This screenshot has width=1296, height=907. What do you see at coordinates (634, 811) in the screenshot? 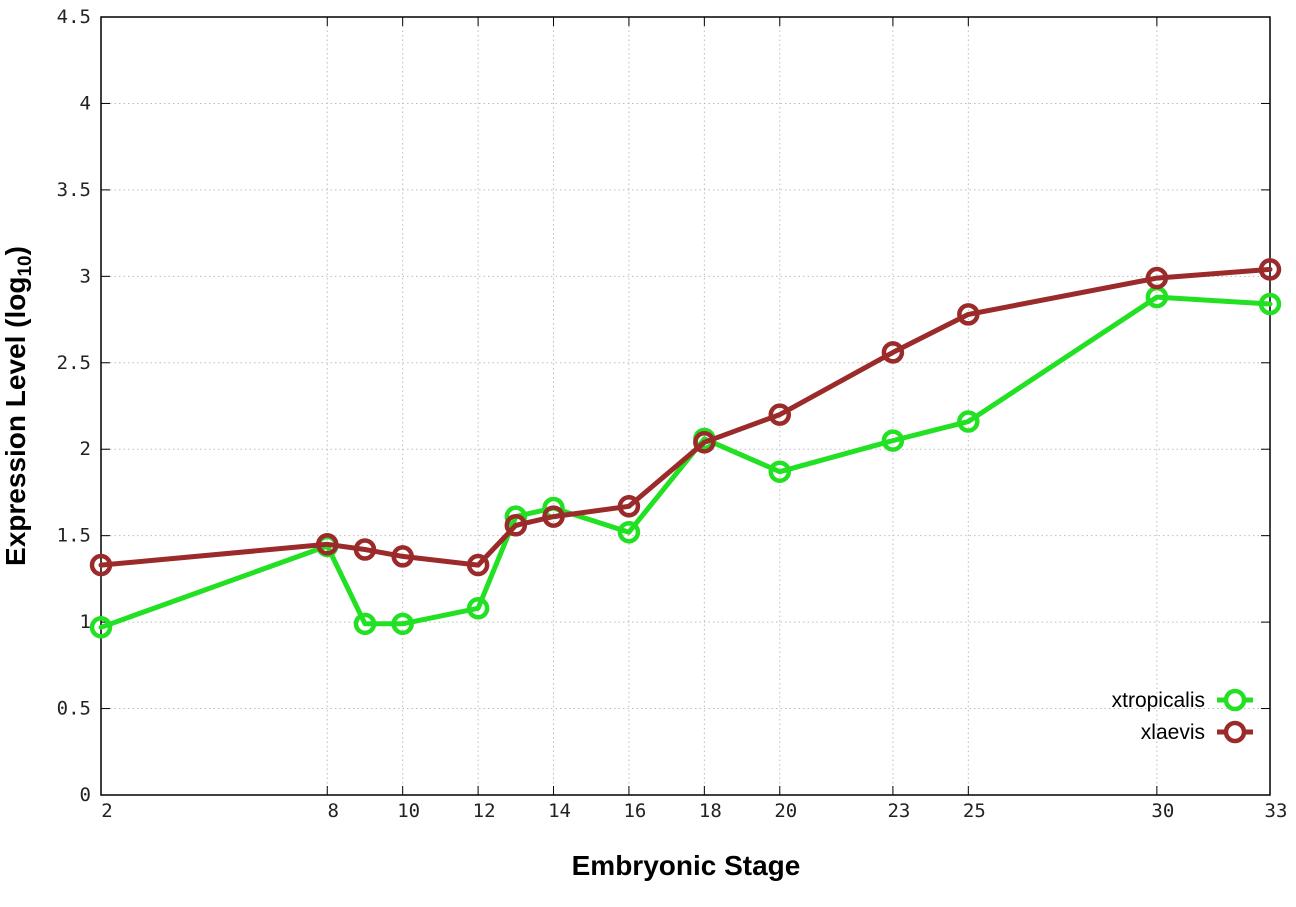
I see `x-tick-label: 16` at bounding box center [634, 811].